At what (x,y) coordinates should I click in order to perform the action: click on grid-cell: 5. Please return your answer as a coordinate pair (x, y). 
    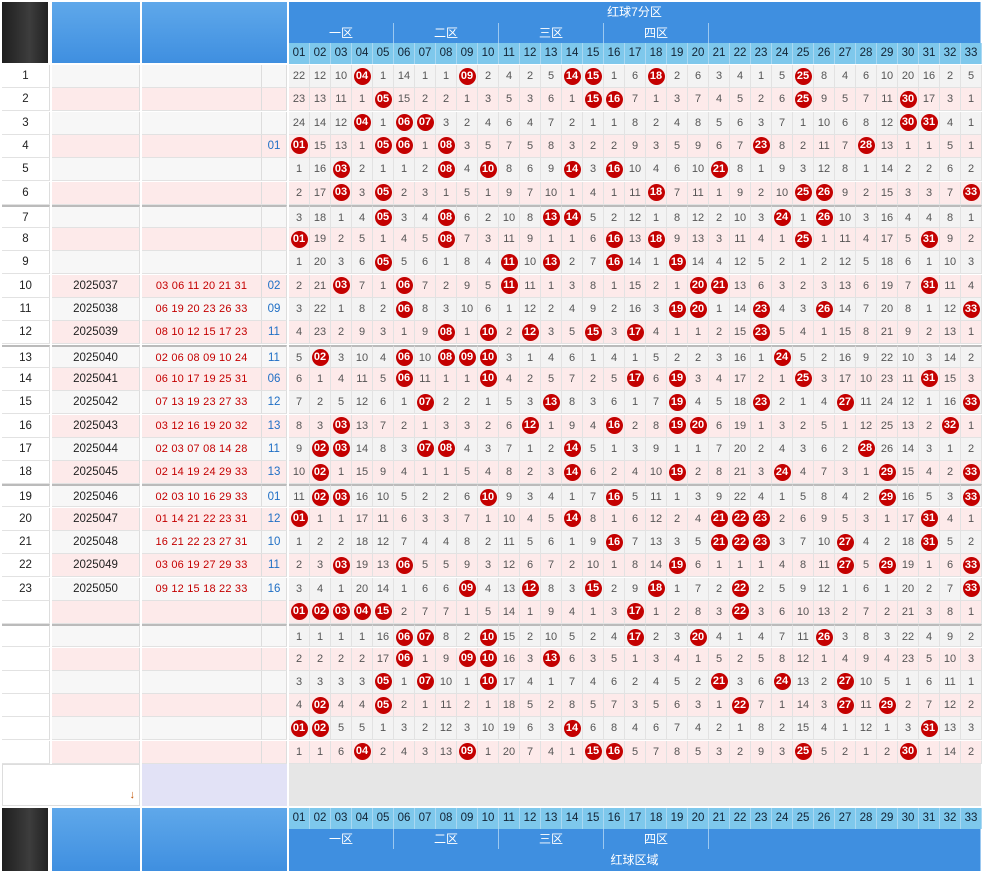
    Looking at the image, I should click on (404, 496).